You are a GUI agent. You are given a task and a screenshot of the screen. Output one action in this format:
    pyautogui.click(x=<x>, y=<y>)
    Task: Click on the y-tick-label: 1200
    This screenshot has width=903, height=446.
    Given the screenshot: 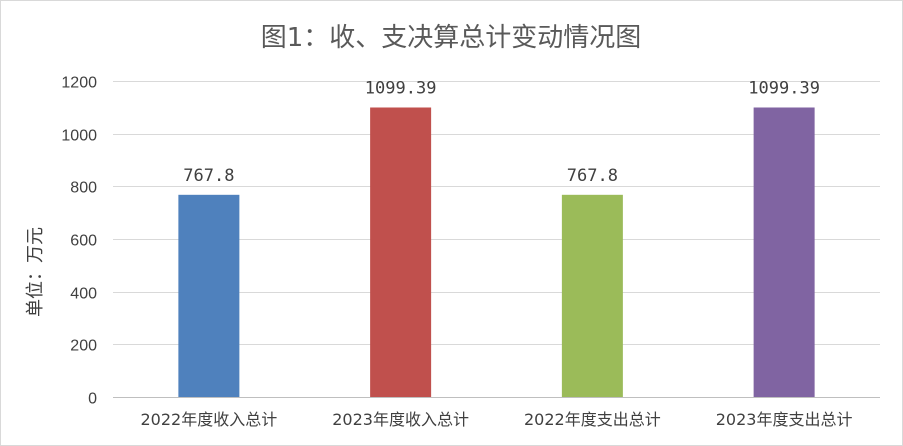 What is the action you would take?
    pyautogui.click(x=79, y=83)
    